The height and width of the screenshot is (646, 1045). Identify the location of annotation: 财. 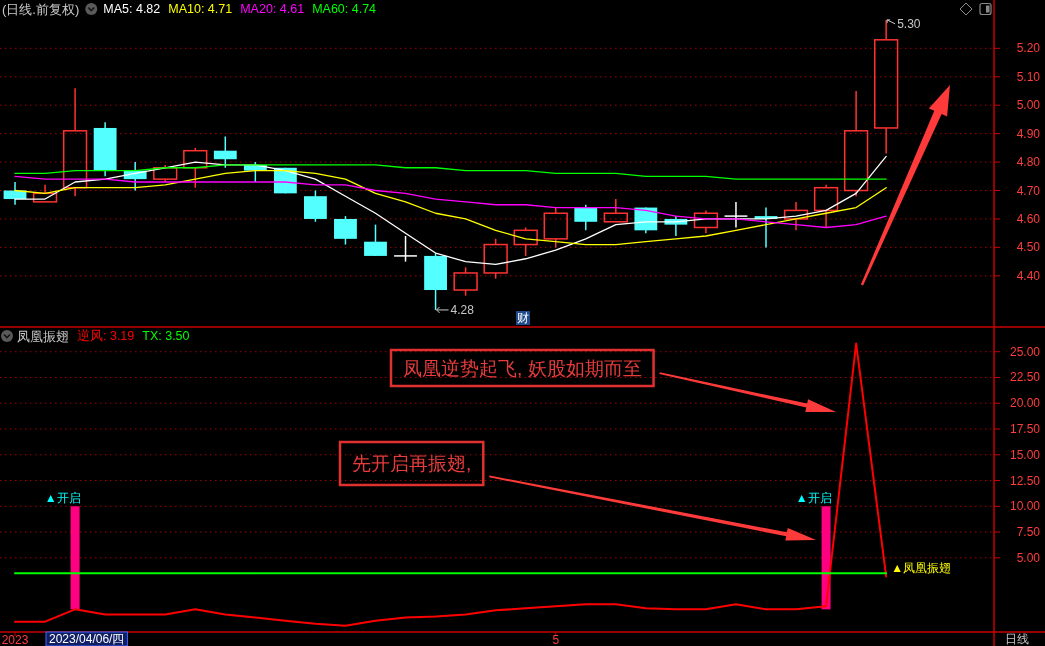
(523, 318).